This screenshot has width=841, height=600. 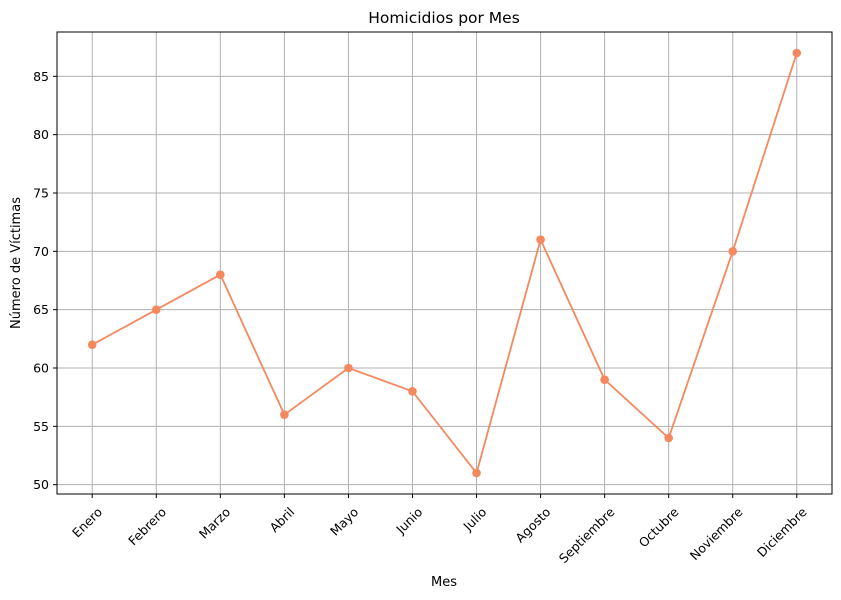 I want to click on y-tick-label: 55, so click(x=41, y=426).